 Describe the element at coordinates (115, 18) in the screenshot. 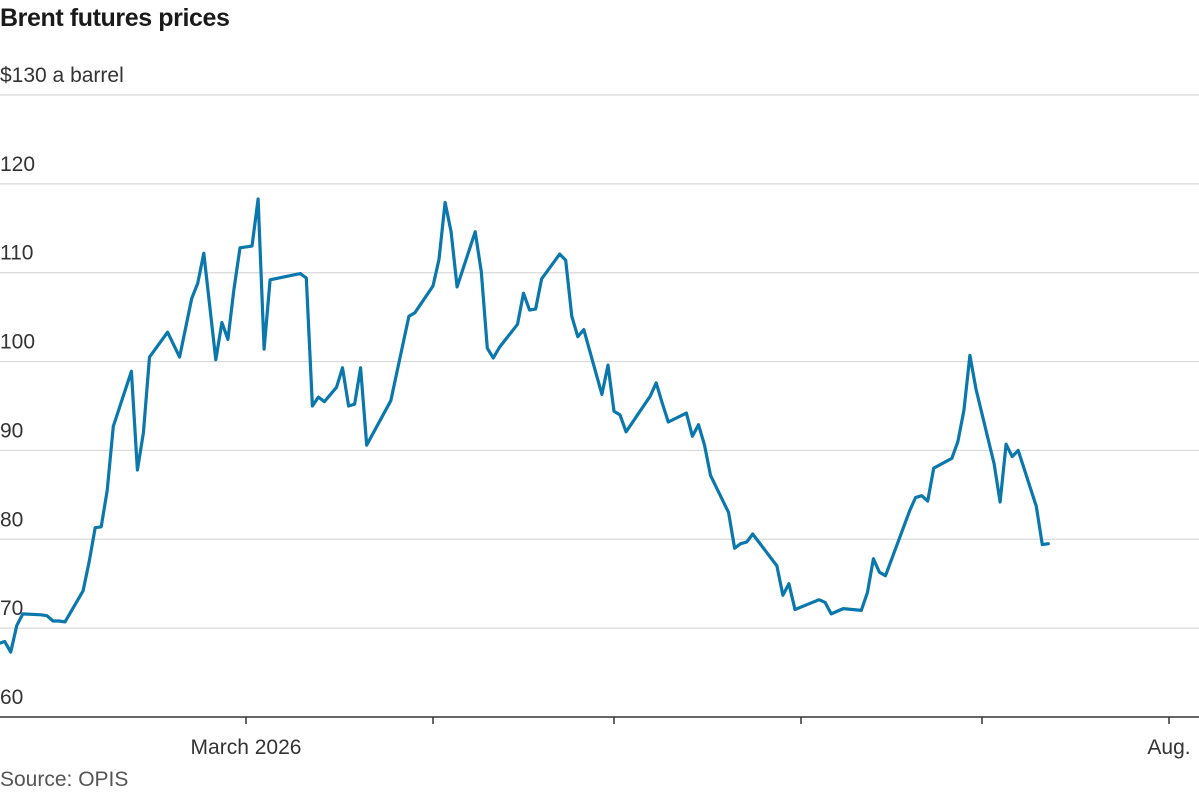

I see `chart-title: Brent futures prices` at that location.